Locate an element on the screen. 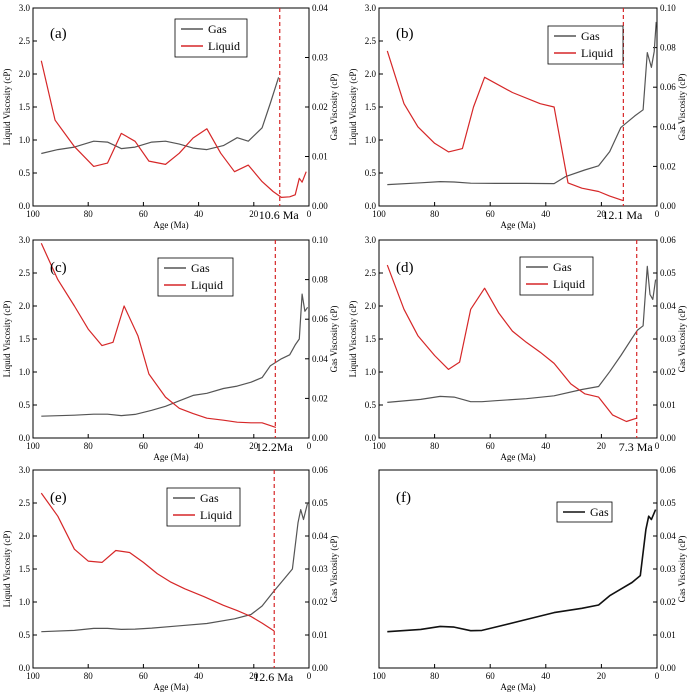 Image resolution: width=690 pixels, height=695 pixels. y2-tick-label: 0.08 is located at coordinates (668, 48).